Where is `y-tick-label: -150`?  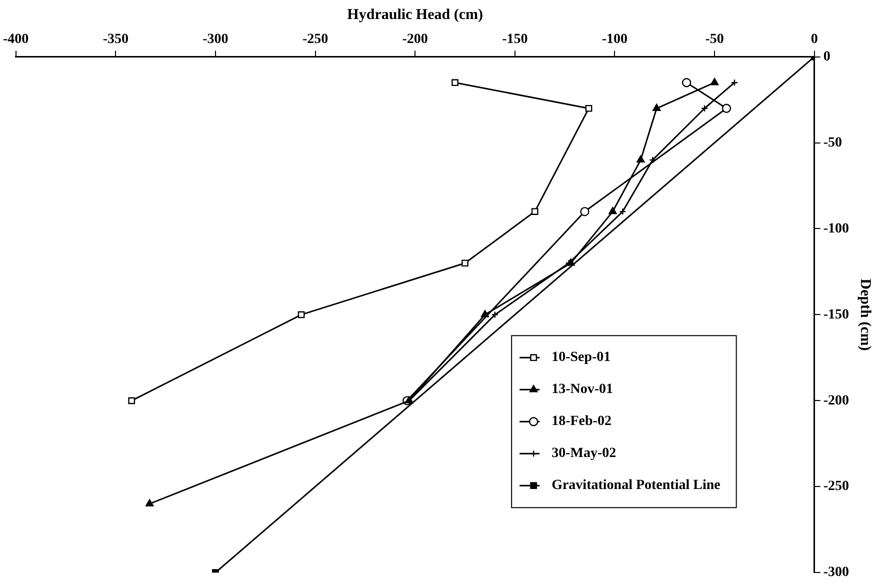
y-tick-label: -150 is located at coordinates (836, 314).